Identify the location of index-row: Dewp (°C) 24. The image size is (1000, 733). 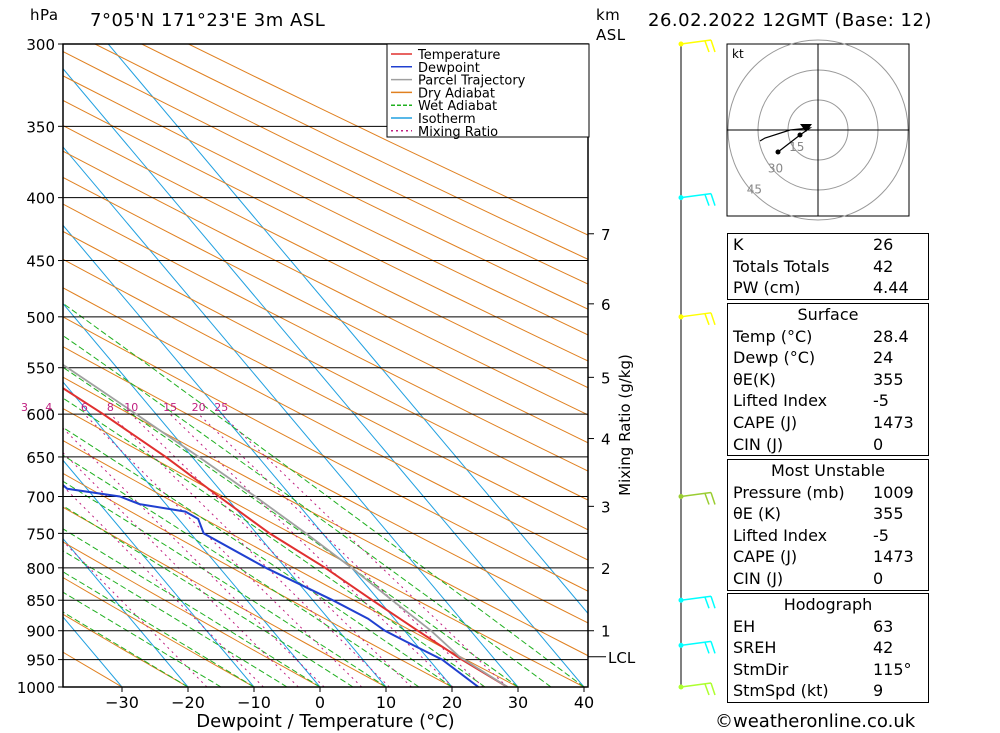
(828, 358).